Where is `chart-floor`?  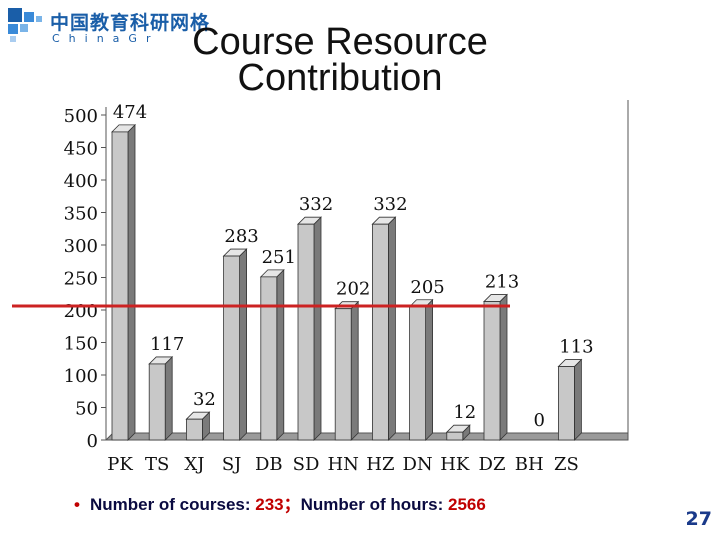
chart-floor is located at coordinates (366, 436).